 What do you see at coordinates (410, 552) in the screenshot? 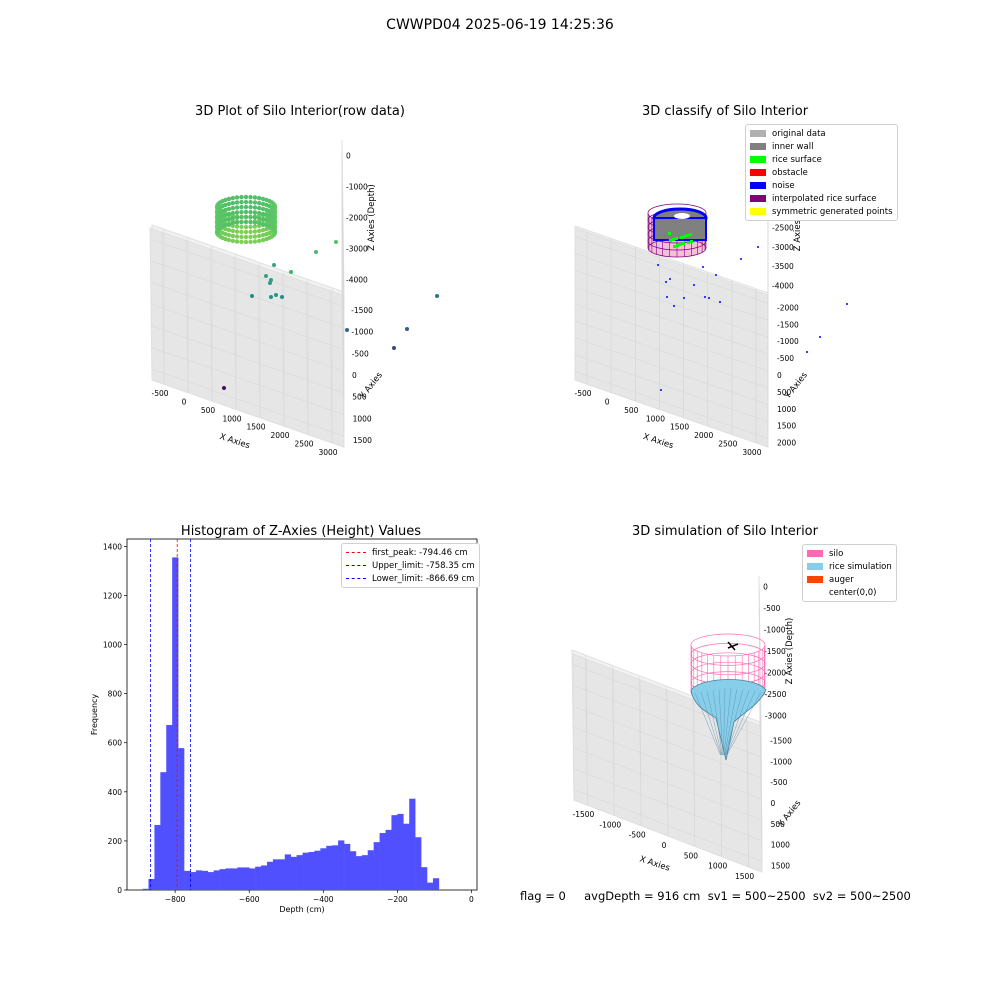
I see `legend-entry: first_peak: -794.46 cm` at bounding box center [410, 552].